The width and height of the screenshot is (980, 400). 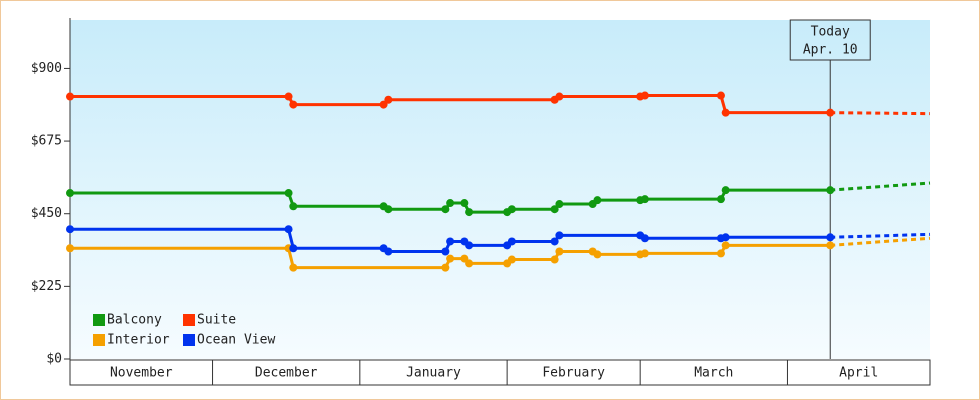 I want to click on x-tick-label: December, so click(x=286, y=373).